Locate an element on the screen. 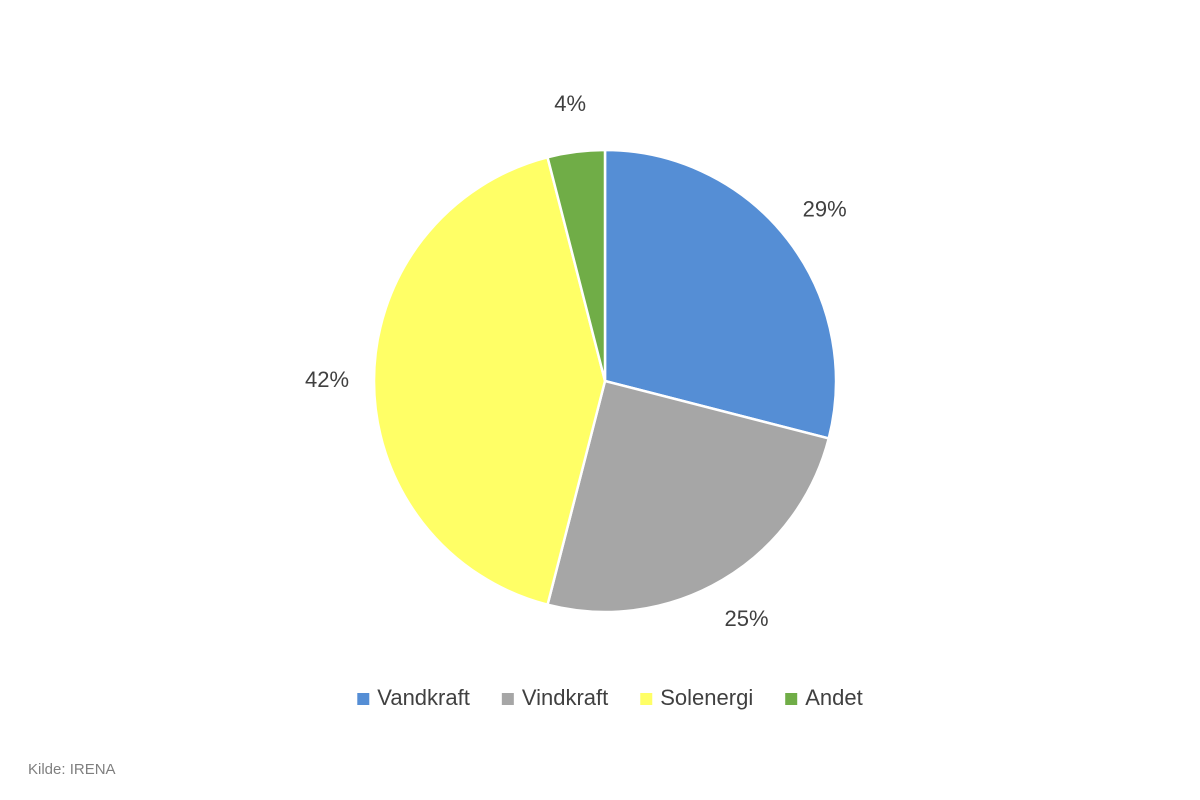  legend-label: Solenergi is located at coordinates (706, 697).